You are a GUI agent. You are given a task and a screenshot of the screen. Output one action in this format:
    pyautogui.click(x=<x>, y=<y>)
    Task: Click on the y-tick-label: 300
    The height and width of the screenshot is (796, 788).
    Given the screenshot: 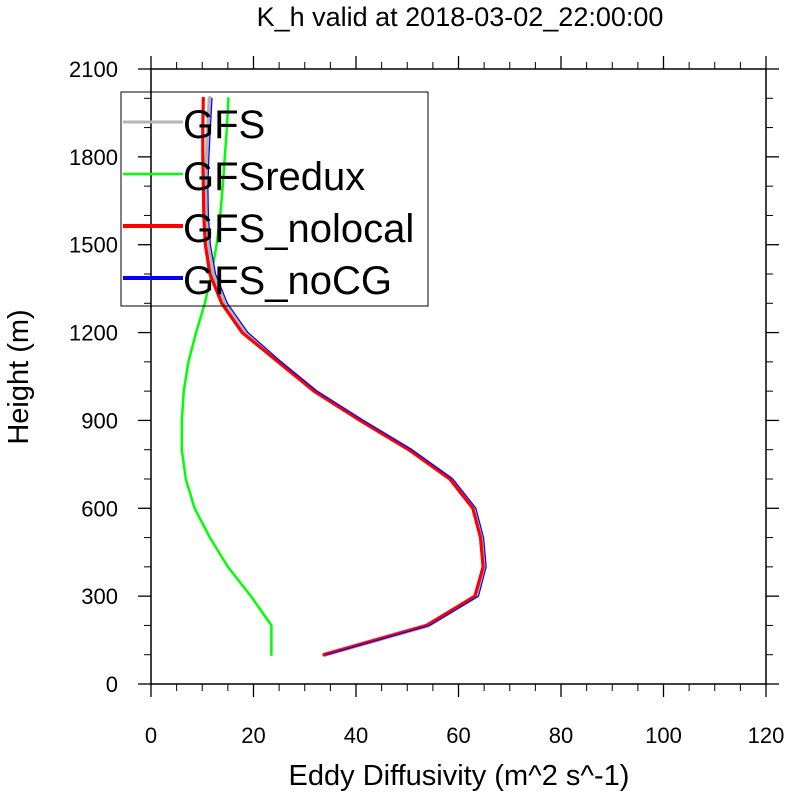 What is the action you would take?
    pyautogui.click(x=99, y=596)
    